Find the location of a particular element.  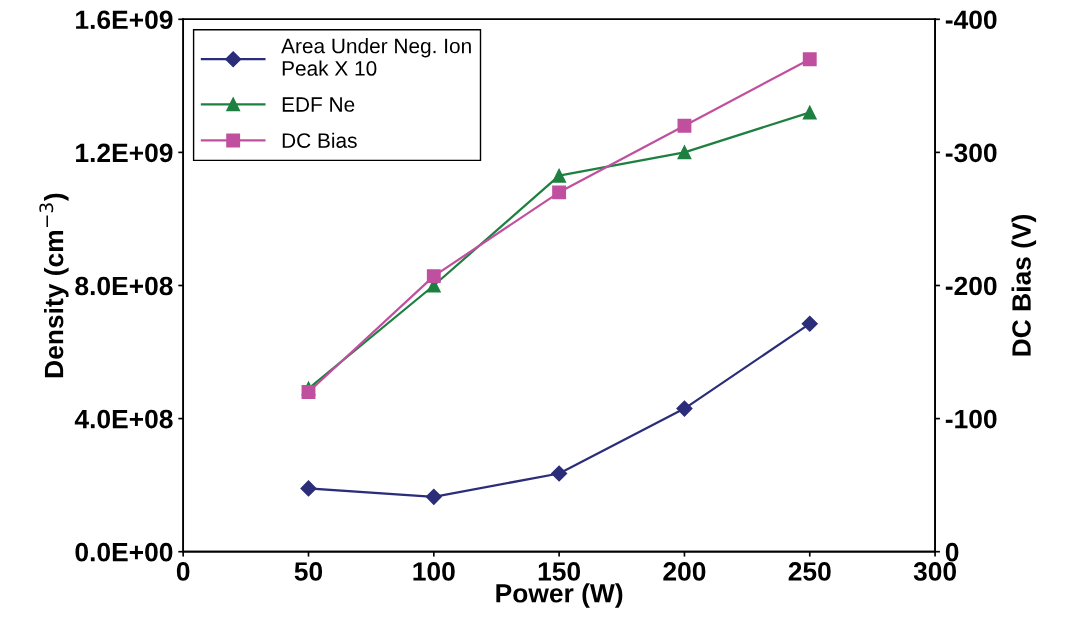

y2-tick-label: -300 is located at coordinates (971, 153).